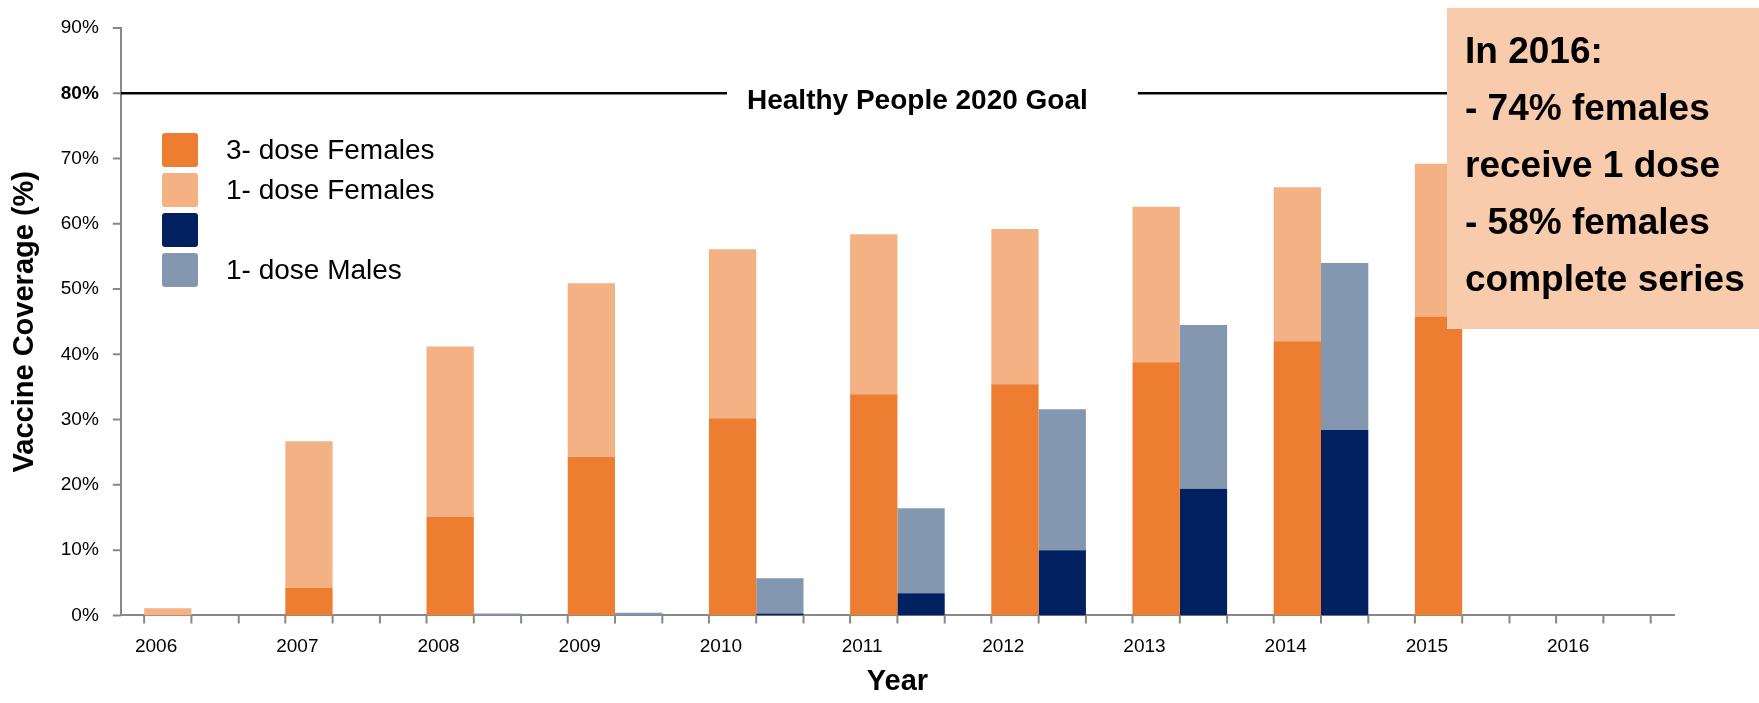  Describe the element at coordinates (579, 646) in the screenshot. I see `x-tick-label: 2009` at that location.